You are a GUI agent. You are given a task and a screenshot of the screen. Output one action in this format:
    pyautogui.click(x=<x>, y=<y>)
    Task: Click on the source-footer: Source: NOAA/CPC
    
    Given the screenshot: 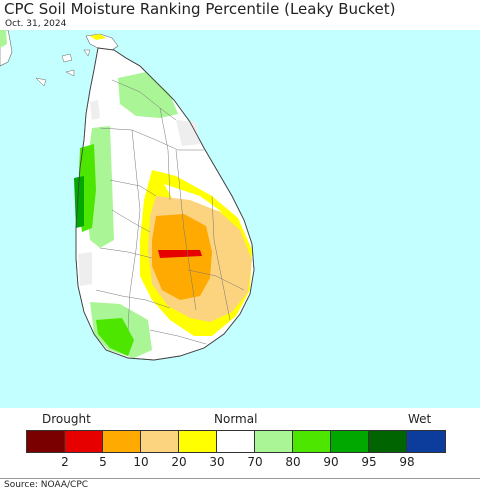 What is the action you would take?
    pyautogui.click(x=240, y=486)
    